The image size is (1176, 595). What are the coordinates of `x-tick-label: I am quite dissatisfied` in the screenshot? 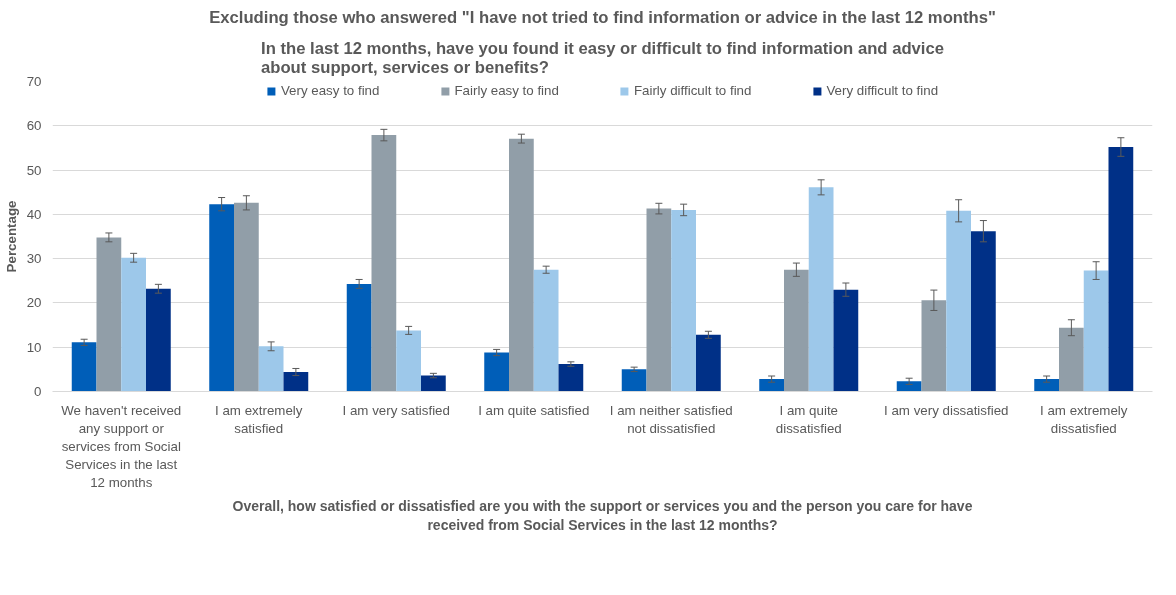 It's located at (808, 419).